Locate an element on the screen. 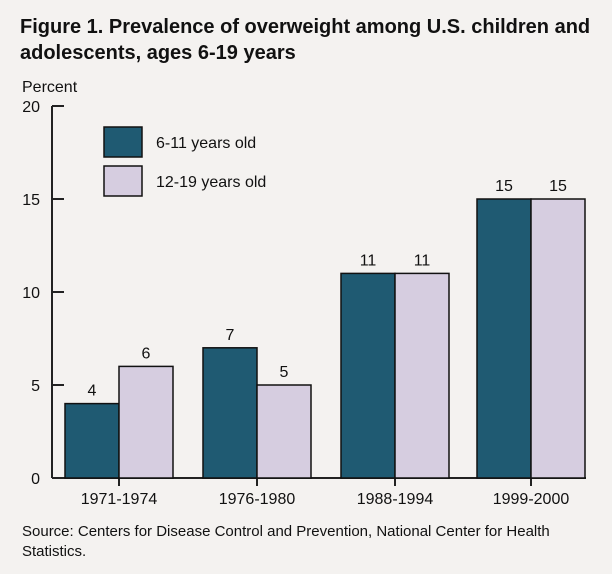 The width and height of the screenshot is (612, 574). y-tick-label: 10 is located at coordinates (31, 293).